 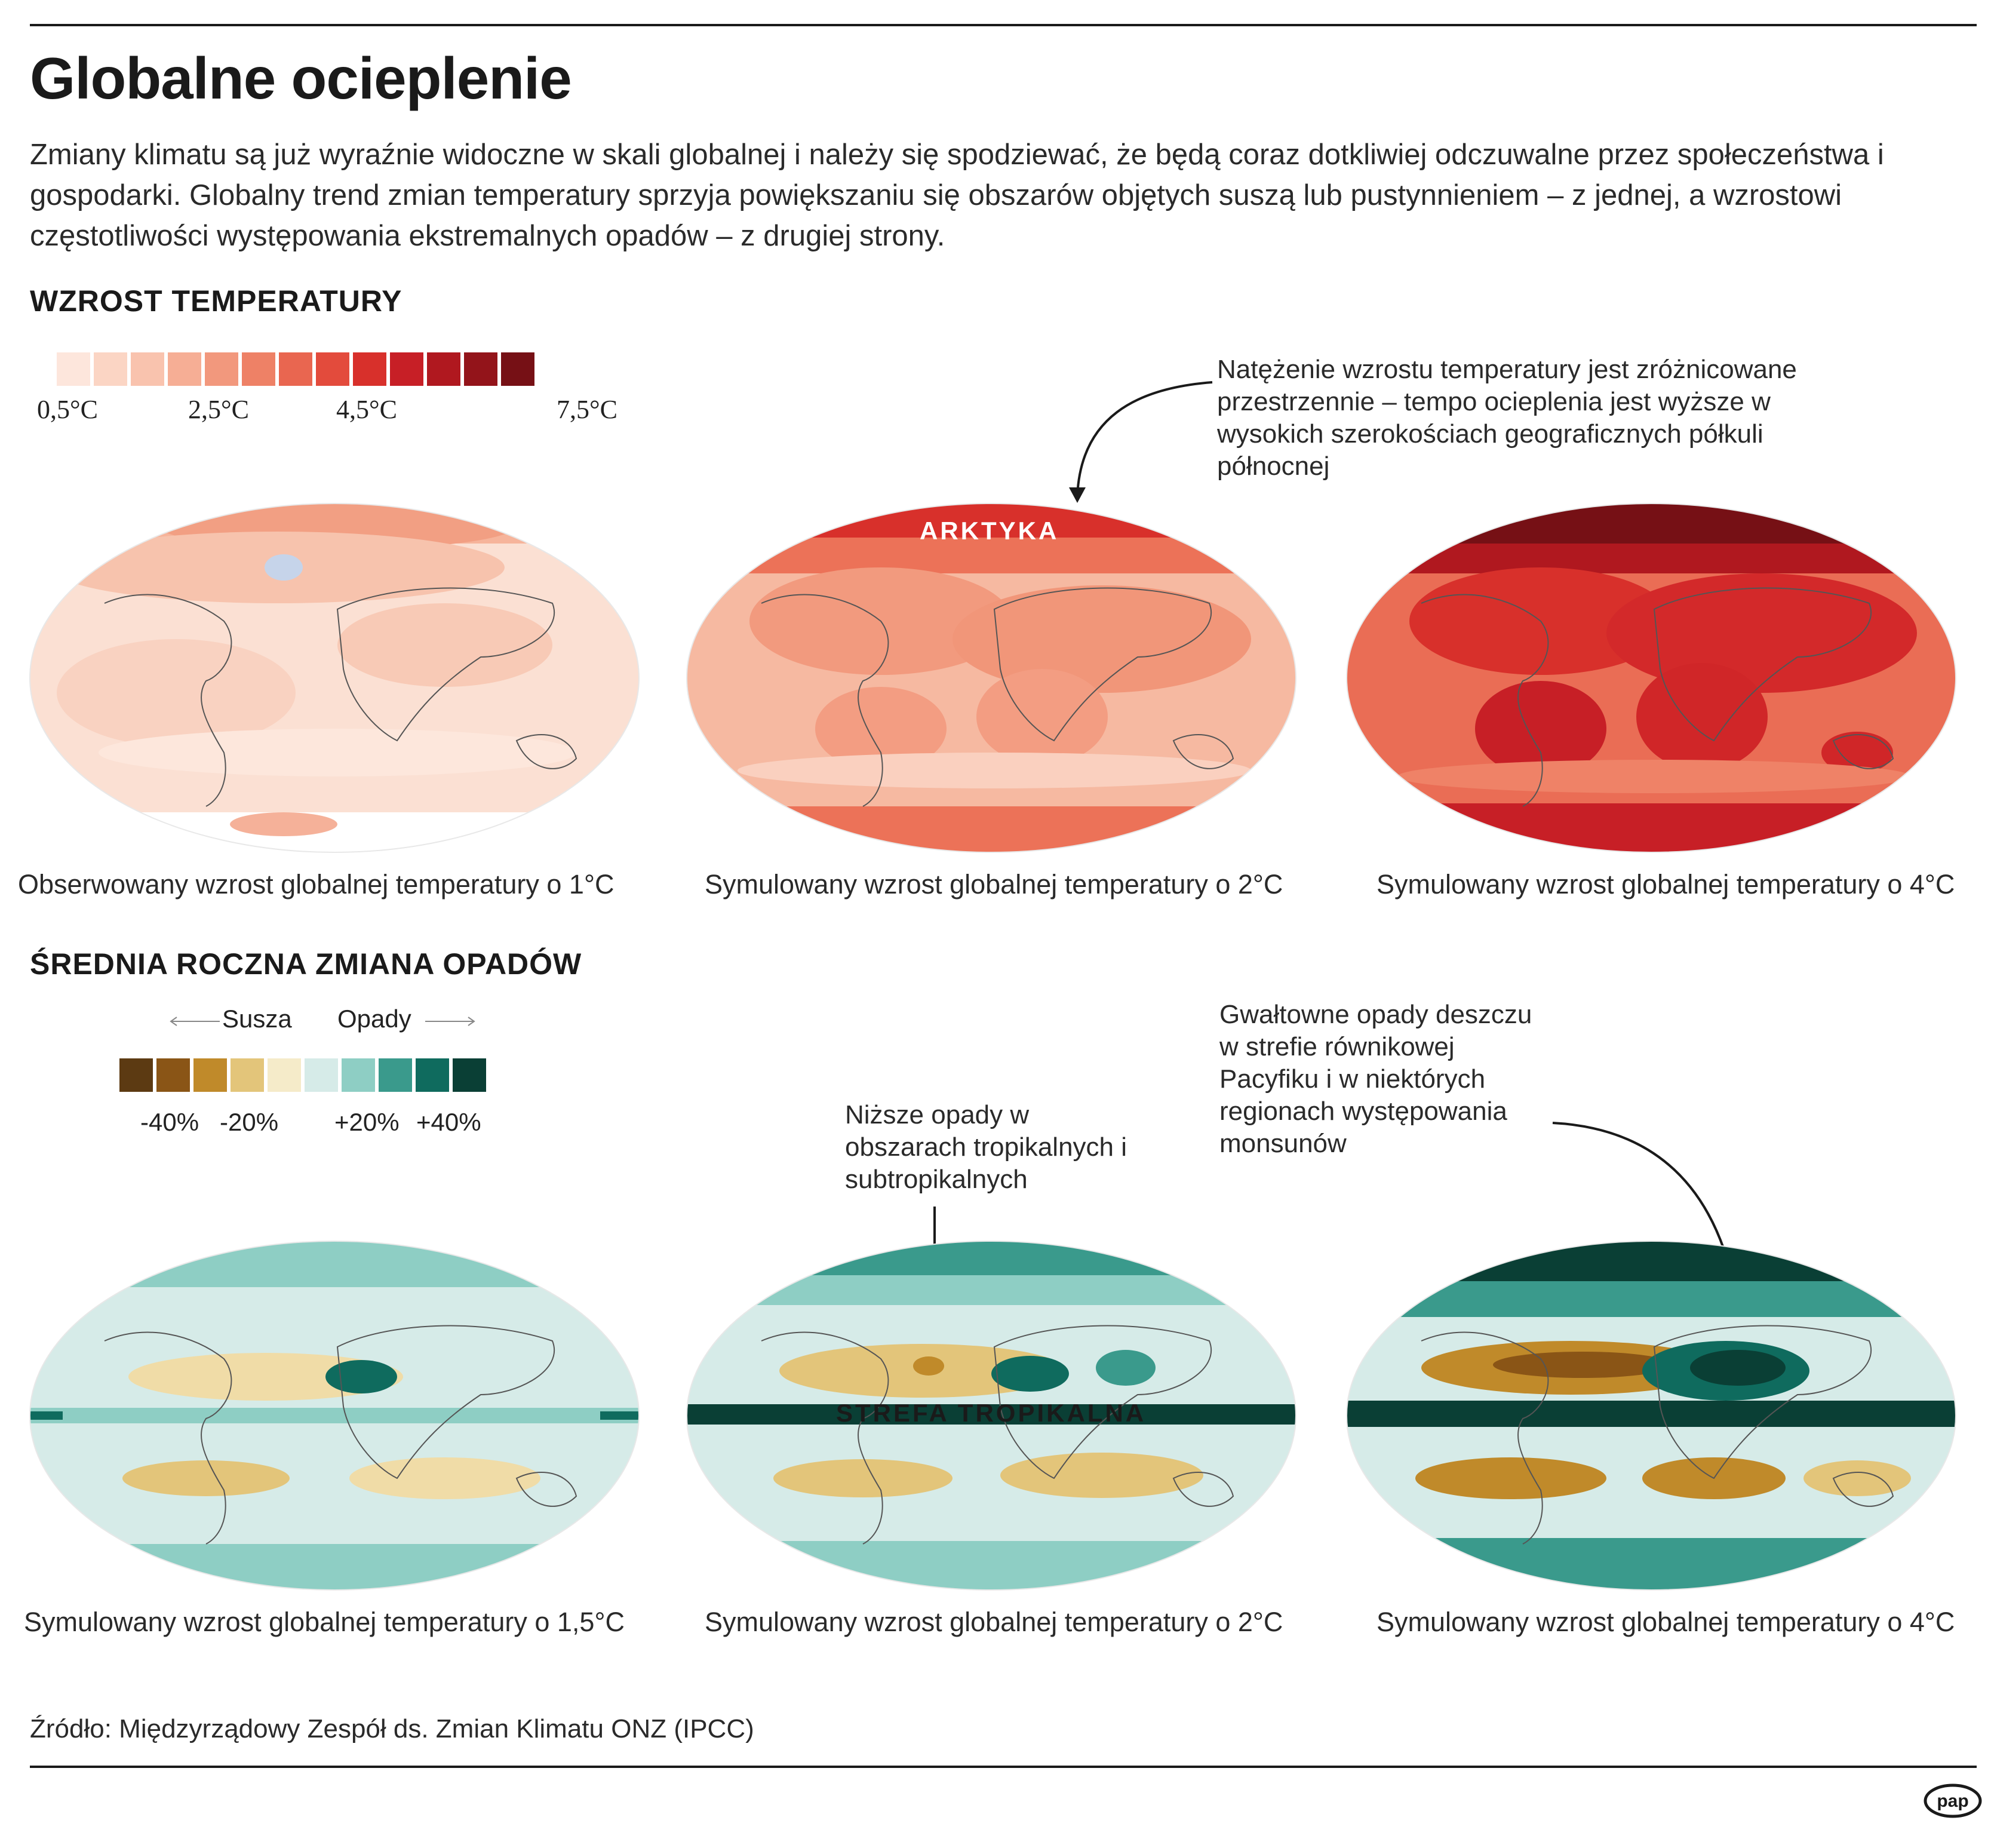 What do you see at coordinates (587, 409) in the screenshot?
I see `temp-tick-3: 7,5°C` at bounding box center [587, 409].